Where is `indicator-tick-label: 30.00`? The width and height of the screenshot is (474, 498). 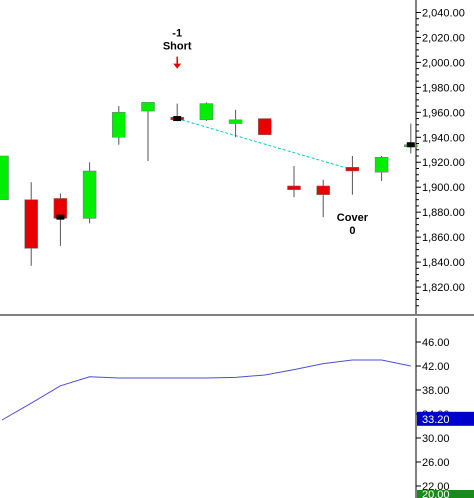
indicator-tick-label: 30.00 is located at coordinates (436, 439).